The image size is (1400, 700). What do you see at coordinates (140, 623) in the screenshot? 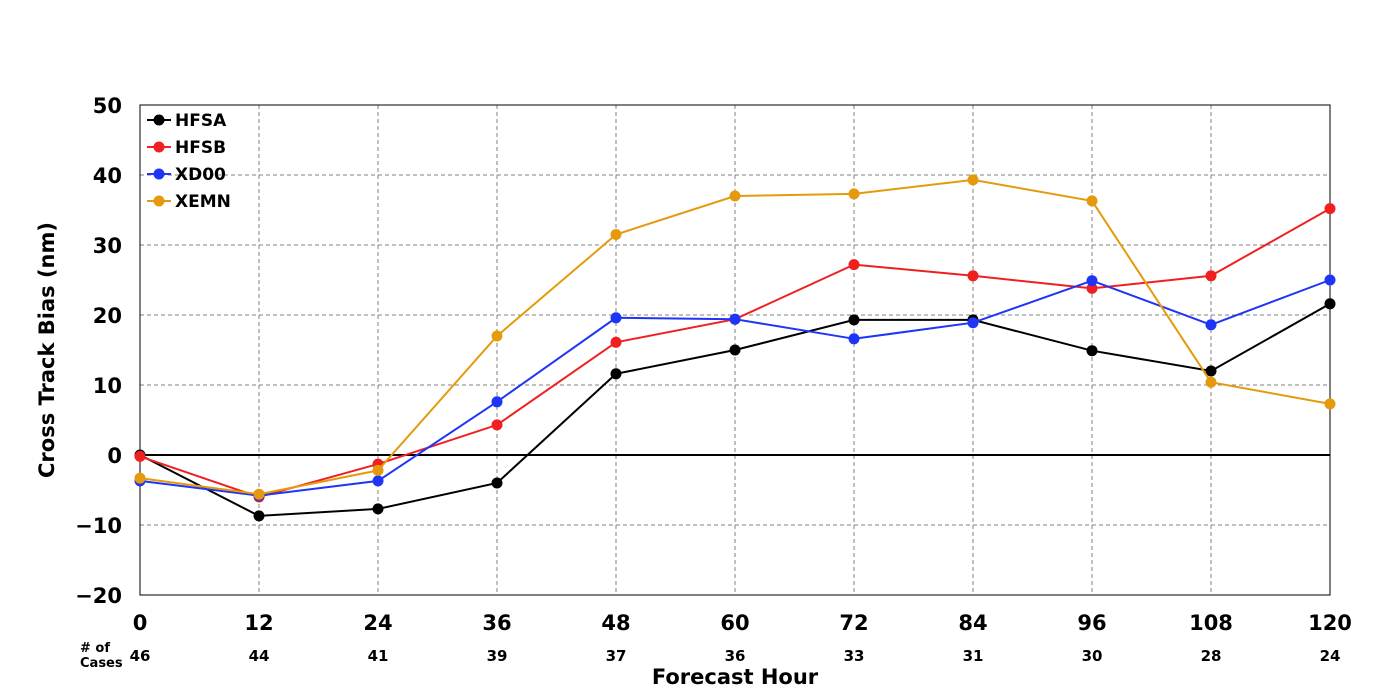
I see `x-tick-label: 0` at bounding box center [140, 623].